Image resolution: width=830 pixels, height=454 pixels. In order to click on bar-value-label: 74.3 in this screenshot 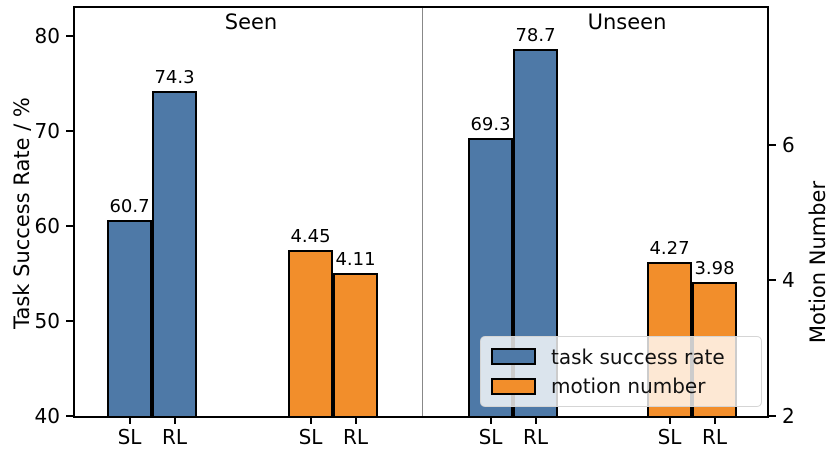, I will do `click(174, 77)`.